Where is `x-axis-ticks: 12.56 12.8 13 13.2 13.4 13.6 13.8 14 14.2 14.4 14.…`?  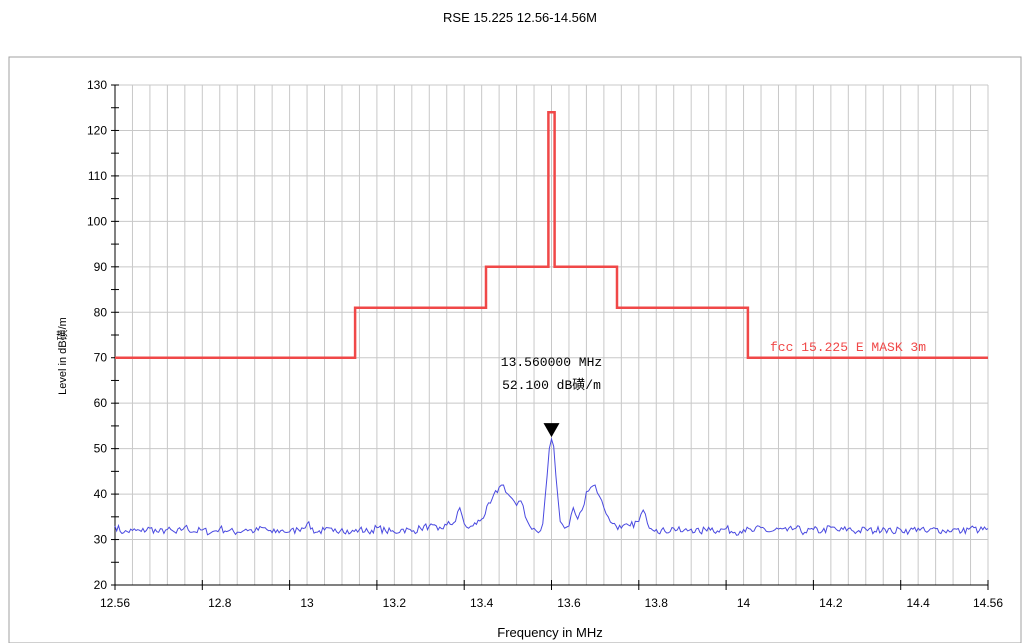 x-axis-ticks: 12.56 12.8 13 13.2 13.4 13.6 13.8 14 14.2 14.4 14.… is located at coordinates (551, 595).